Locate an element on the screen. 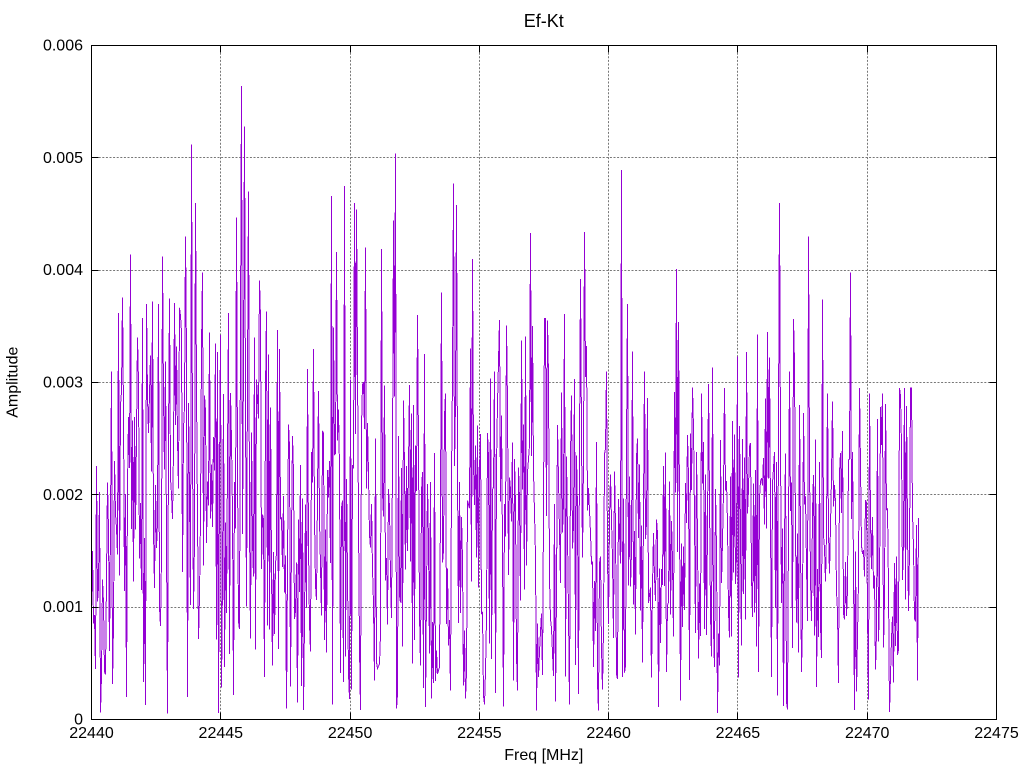 The image size is (1024, 768). svg-text: Freq [MHz] is located at coordinates (543, 755).